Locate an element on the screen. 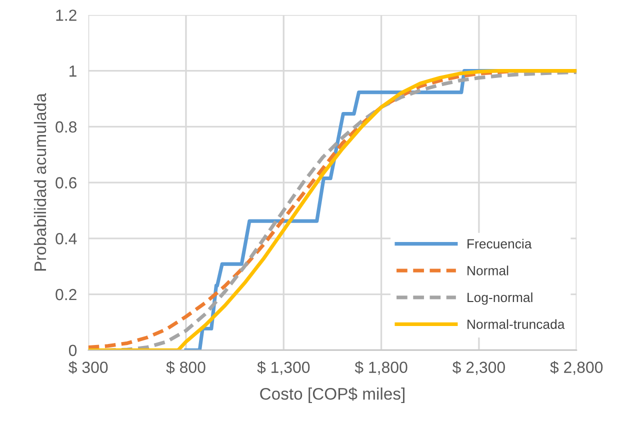 The image size is (622, 427). y-tick-label: 1 is located at coordinates (73, 71).